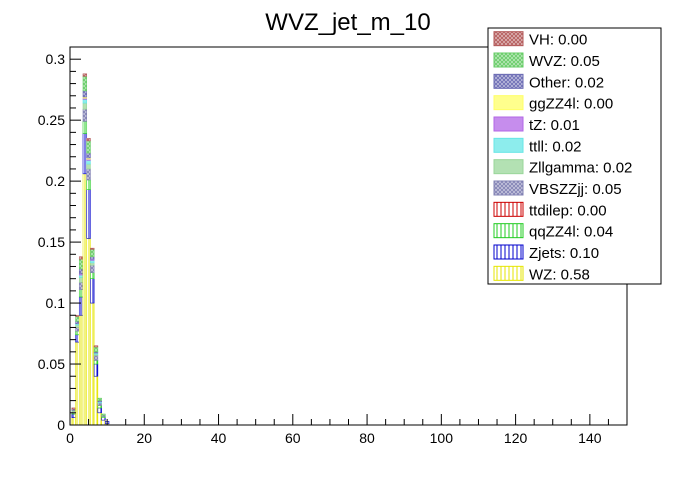  Describe the element at coordinates (70, 438) in the screenshot. I see `x-tick-label: 0` at that location.